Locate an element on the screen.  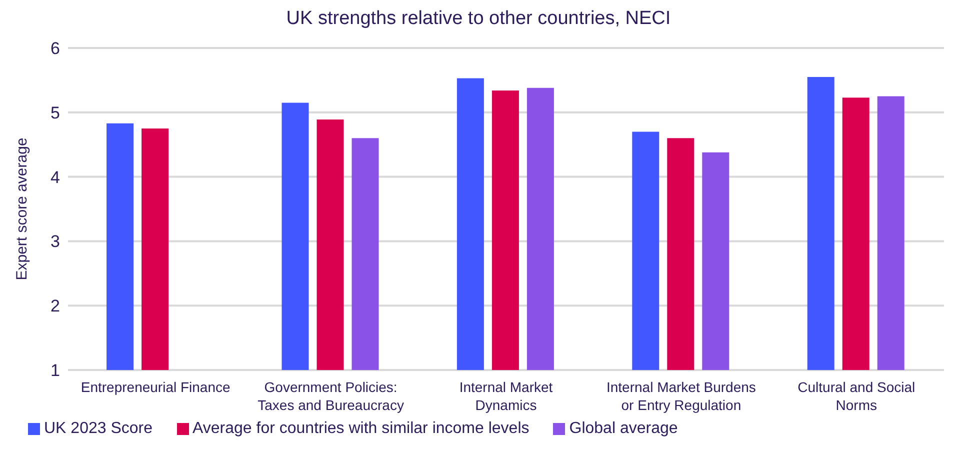
x-tick-label: Entrepreneurial Finance is located at coordinates (155, 387).